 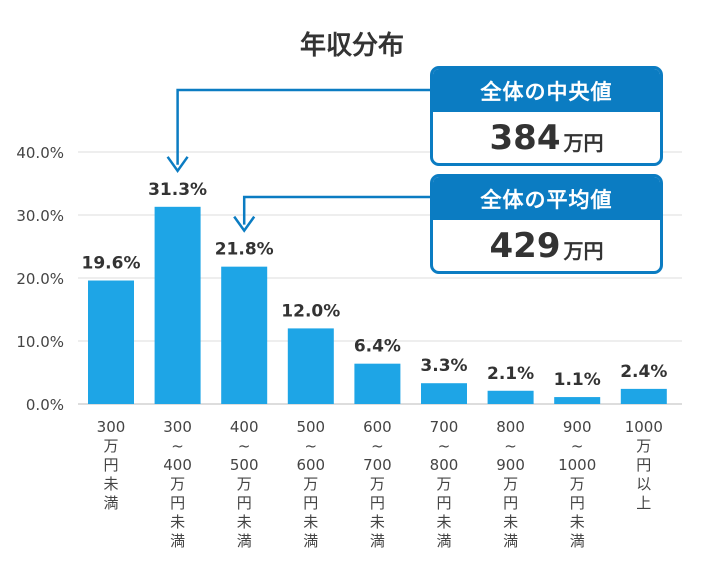 What do you see at coordinates (40, 153) in the screenshot?
I see `y-tick-label: 40.0%` at bounding box center [40, 153].